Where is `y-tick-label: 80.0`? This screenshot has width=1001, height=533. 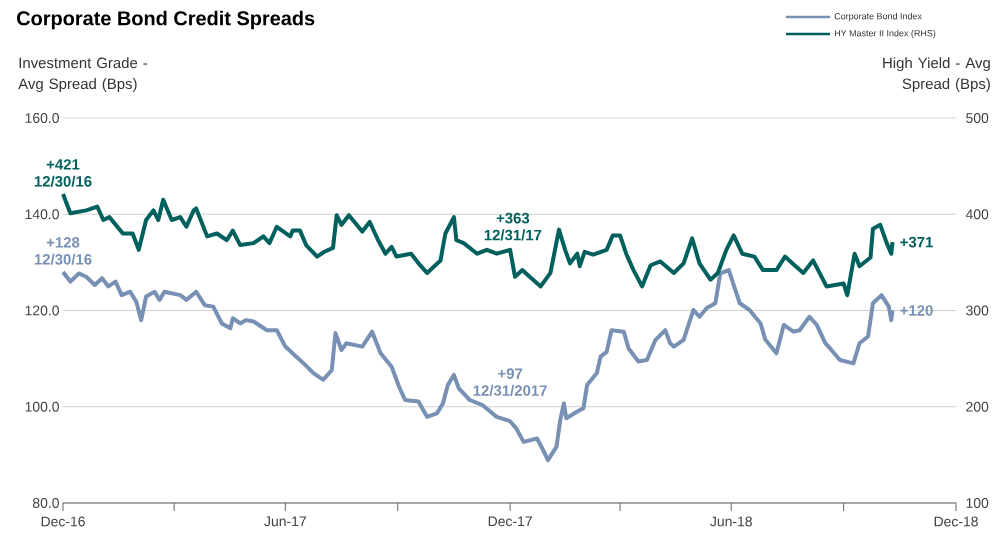 y-tick-label: 80.0 is located at coordinates (45, 503).